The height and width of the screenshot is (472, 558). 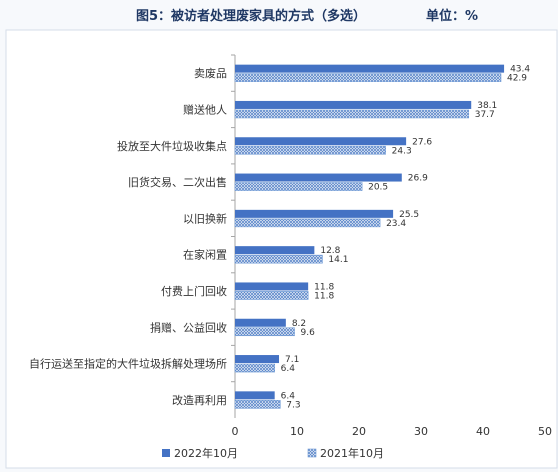 What do you see at coordinates (308, 333) in the screenshot?
I see `value-label-2021: 9.6` at bounding box center [308, 333].